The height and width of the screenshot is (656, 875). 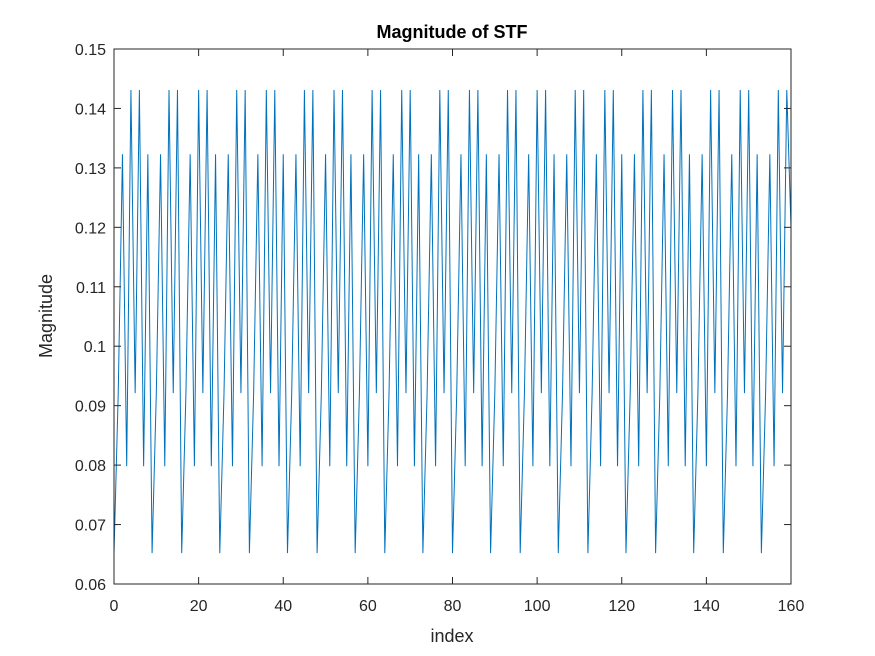 What do you see at coordinates (453, 606) in the screenshot?
I see `x-tick-label: 80` at bounding box center [453, 606].